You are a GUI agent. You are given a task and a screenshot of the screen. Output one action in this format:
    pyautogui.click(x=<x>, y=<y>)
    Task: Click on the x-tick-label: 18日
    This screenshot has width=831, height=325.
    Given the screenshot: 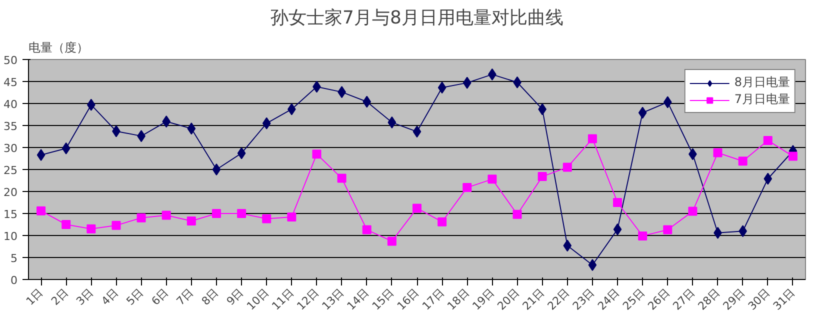 What is the action you would take?
    pyautogui.click(x=458, y=299)
    